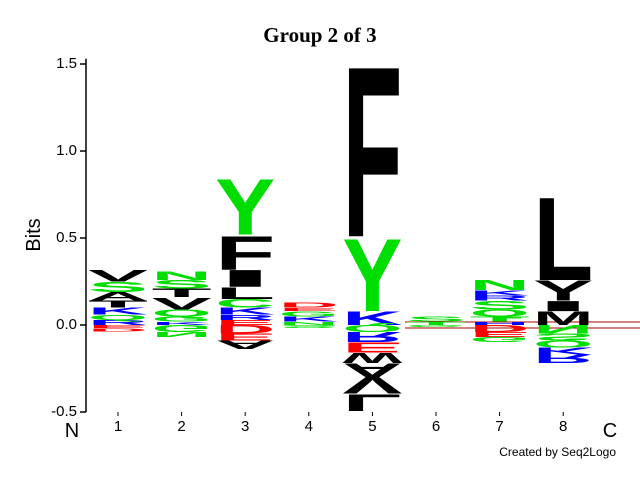  I want to click on y-axis-label: Bits, so click(34, 234).